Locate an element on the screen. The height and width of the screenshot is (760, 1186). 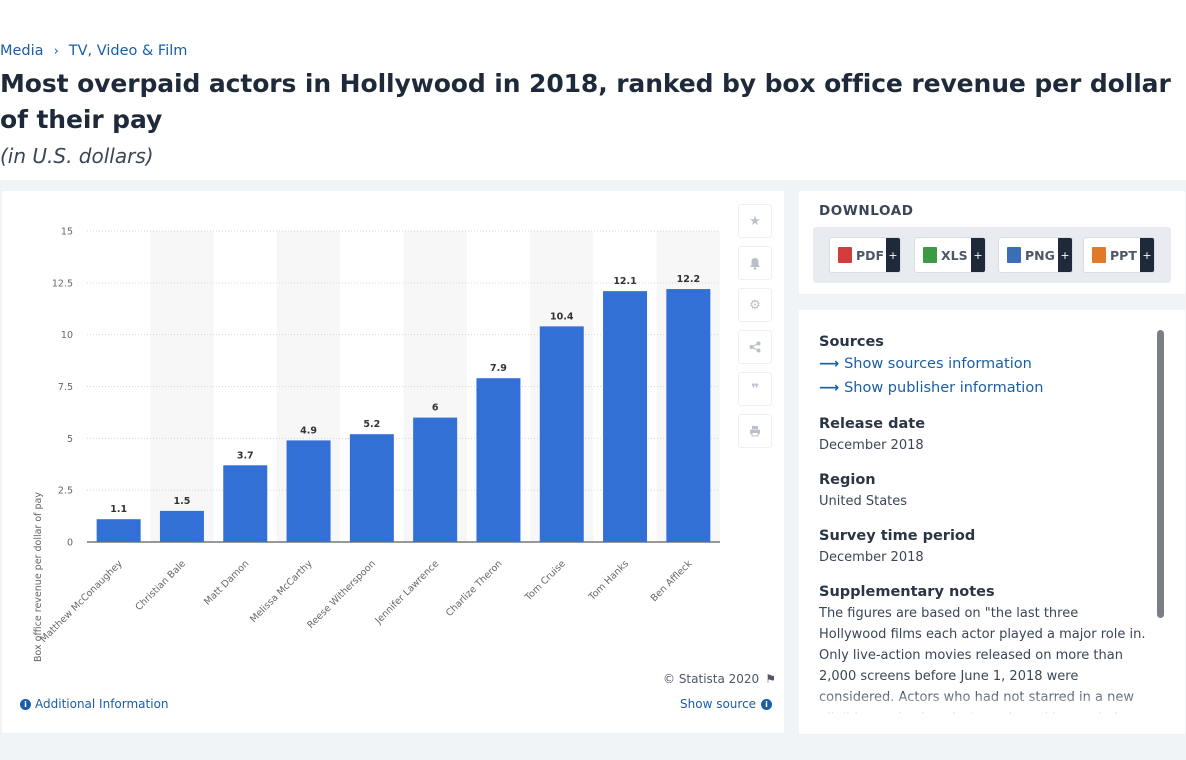
data-label: 7.9 is located at coordinates (498, 368).